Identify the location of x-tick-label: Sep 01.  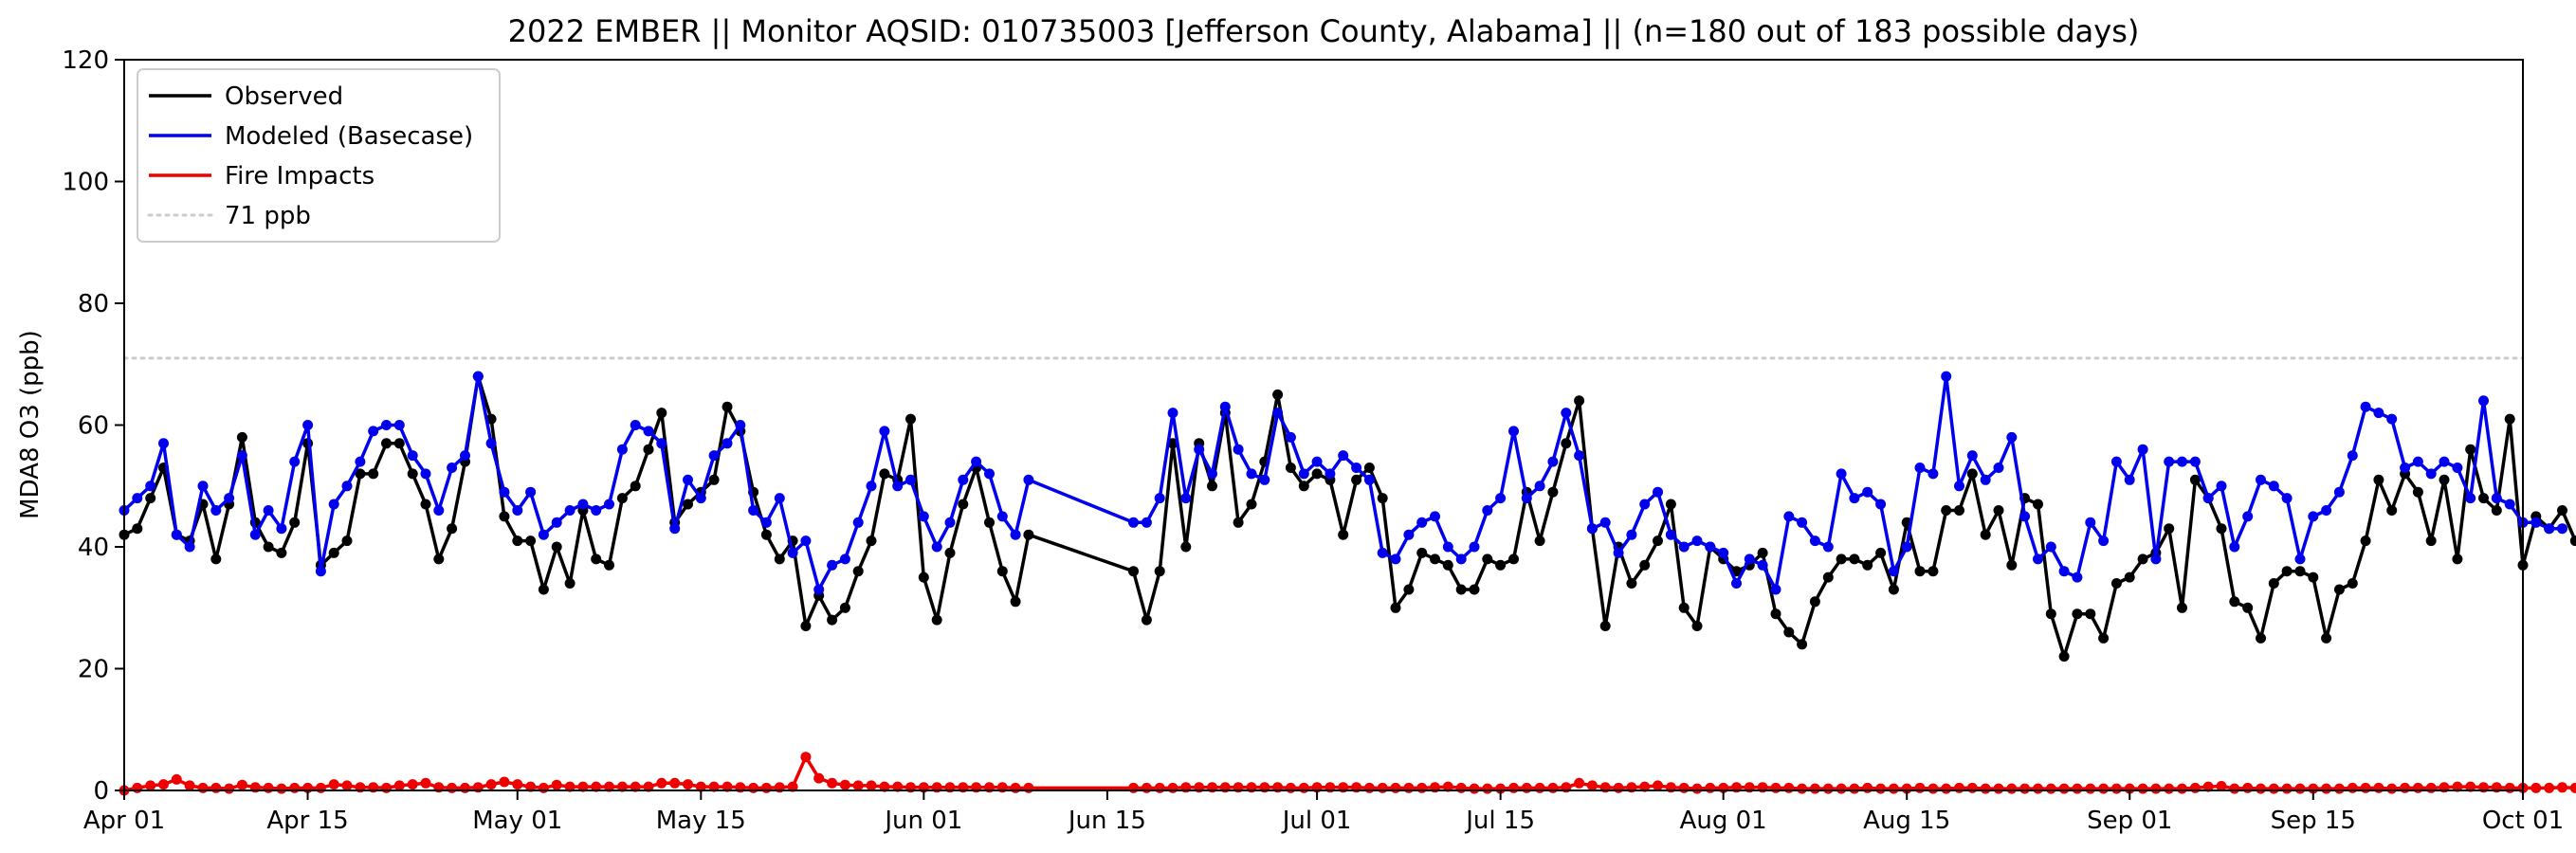
(2129, 821).